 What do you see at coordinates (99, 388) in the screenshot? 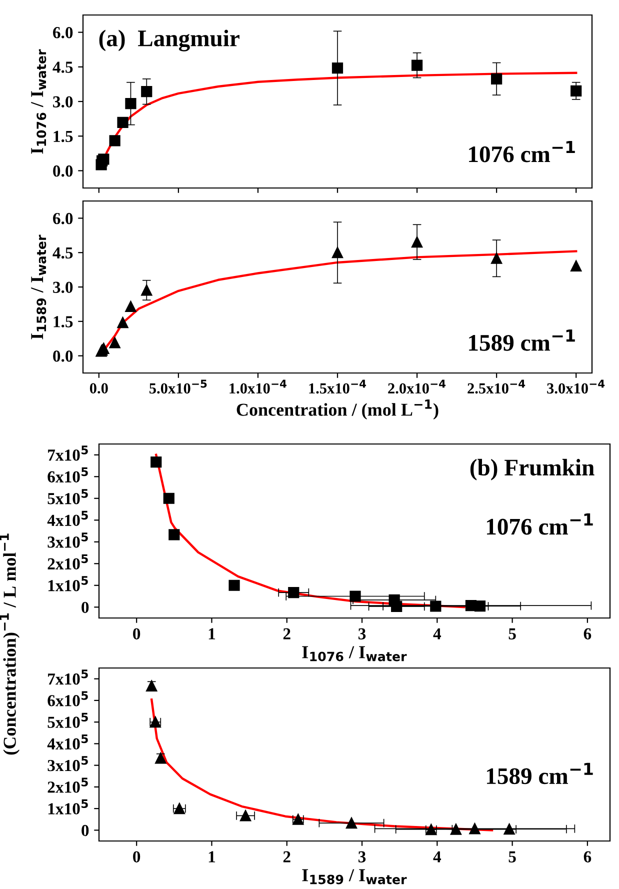
I see `x-tick-label: 0.0` at bounding box center [99, 388].